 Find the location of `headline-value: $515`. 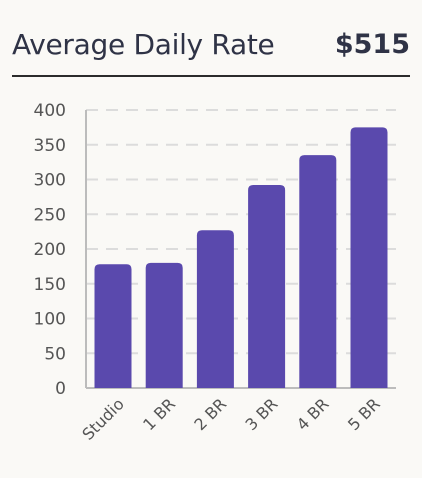

headline-value: $515 is located at coordinates (372, 44).